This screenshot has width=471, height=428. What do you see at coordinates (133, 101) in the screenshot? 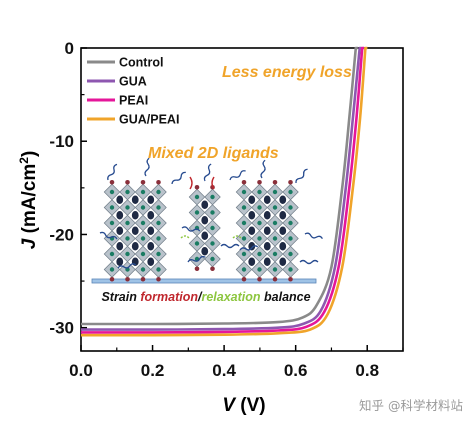
I see `legend-label: PEAI` at bounding box center [133, 101].